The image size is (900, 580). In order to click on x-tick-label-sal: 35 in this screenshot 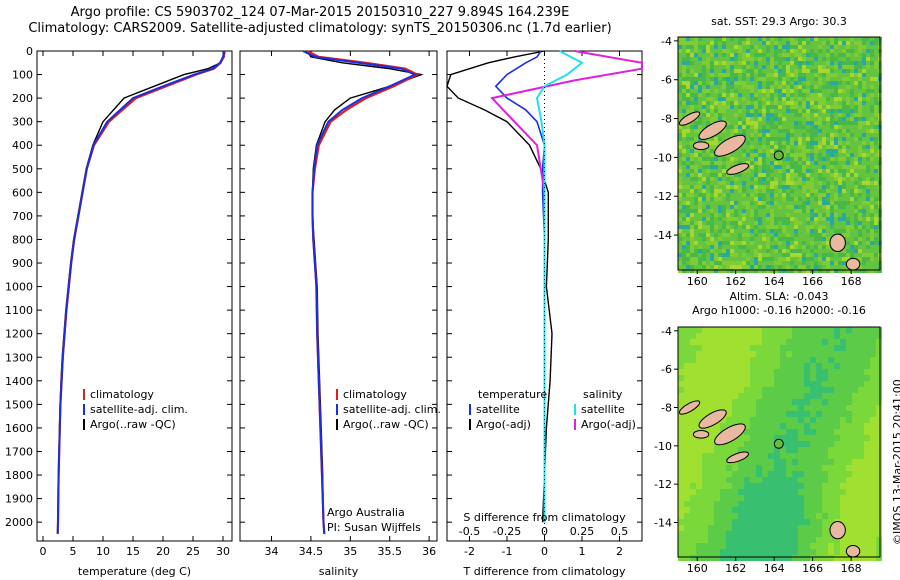, I will do `click(350, 551)`.